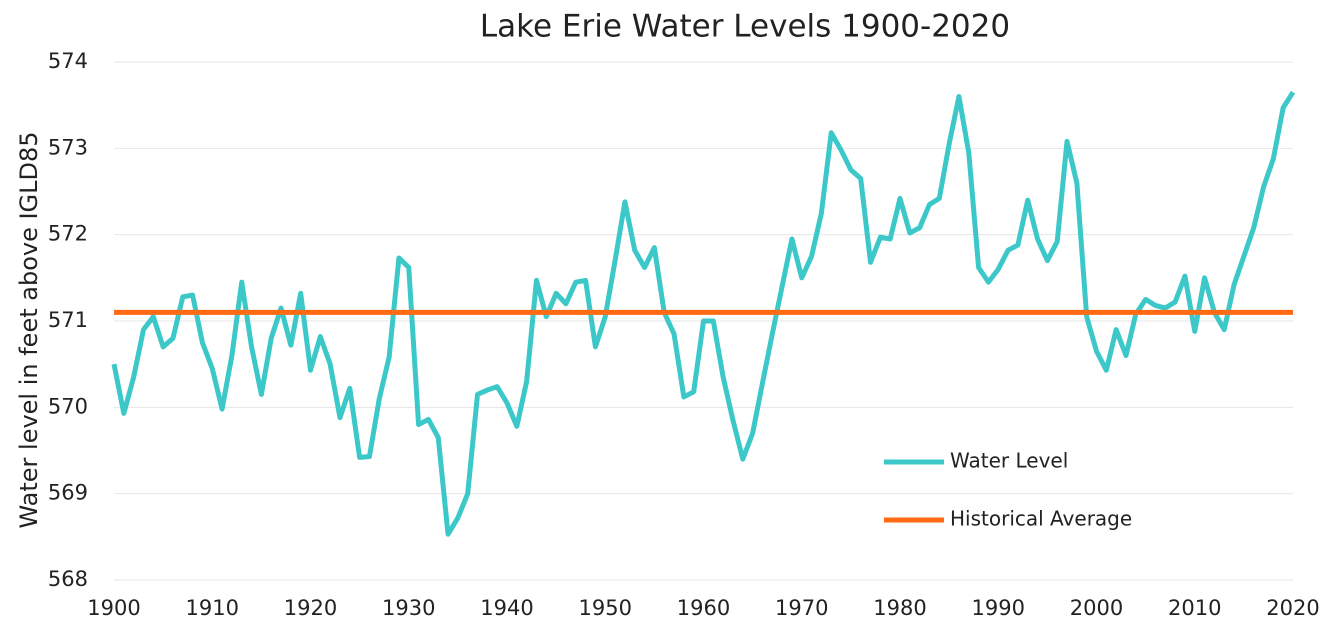  What do you see at coordinates (899, 608) in the screenshot?
I see `x-tick-label: 1980` at bounding box center [899, 608].